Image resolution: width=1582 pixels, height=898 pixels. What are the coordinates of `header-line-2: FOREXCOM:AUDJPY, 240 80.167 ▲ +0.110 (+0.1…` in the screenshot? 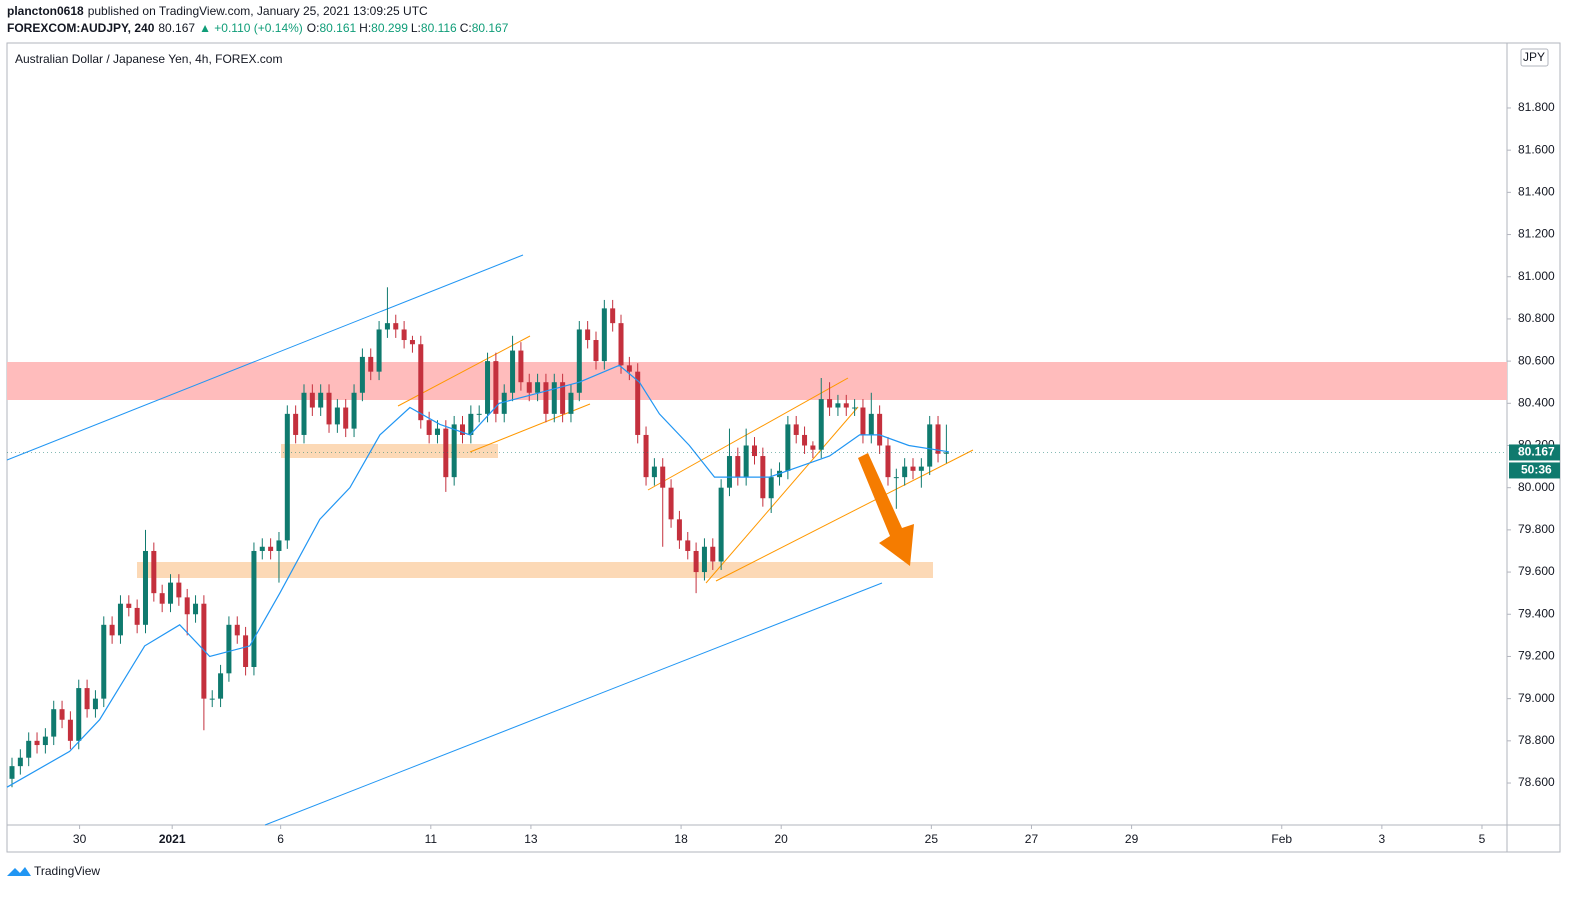 It's located at (258, 28).